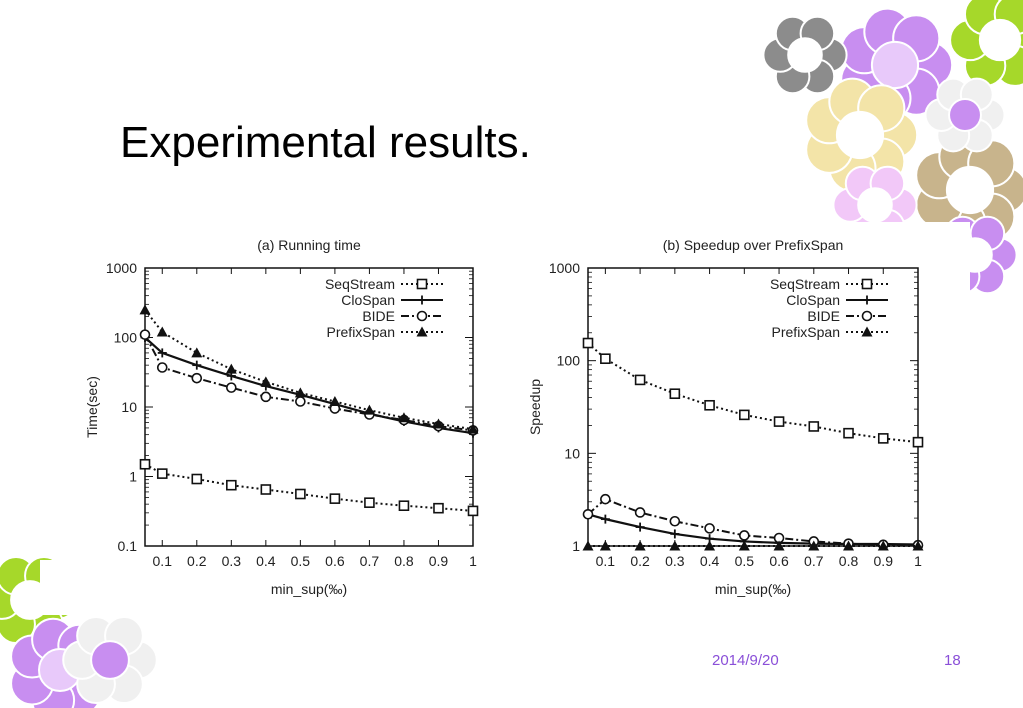  Describe the element at coordinates (814, 561) in the screenshot. I see `x-tick-label: 0.7` at that location.